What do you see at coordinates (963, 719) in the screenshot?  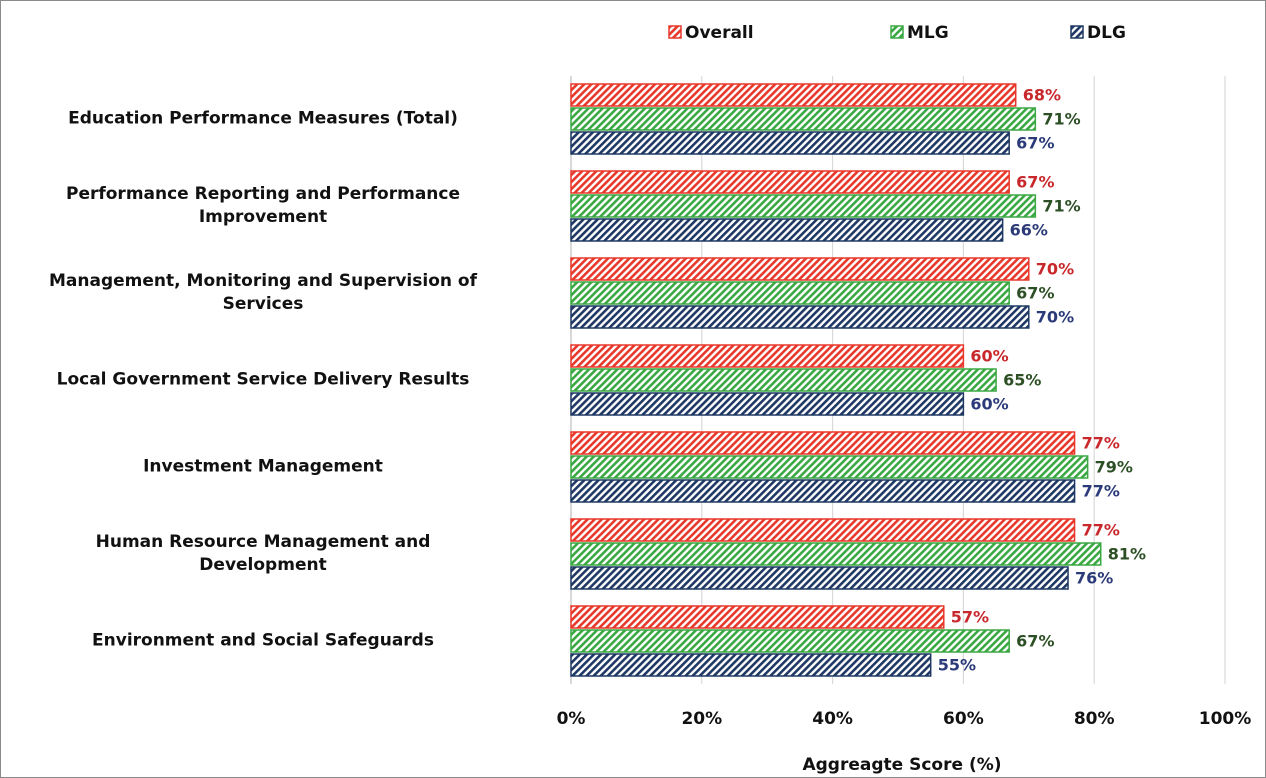 I see `x-tick-label: 60%` at bounding box center [963, 719].